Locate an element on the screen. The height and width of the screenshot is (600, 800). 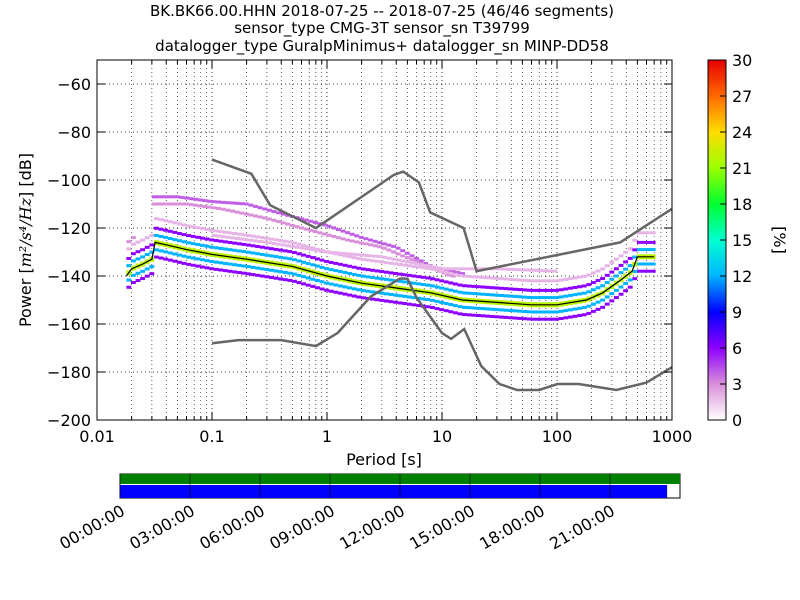
x-axis-label: Period [s] is located at coordinates (384, 459).